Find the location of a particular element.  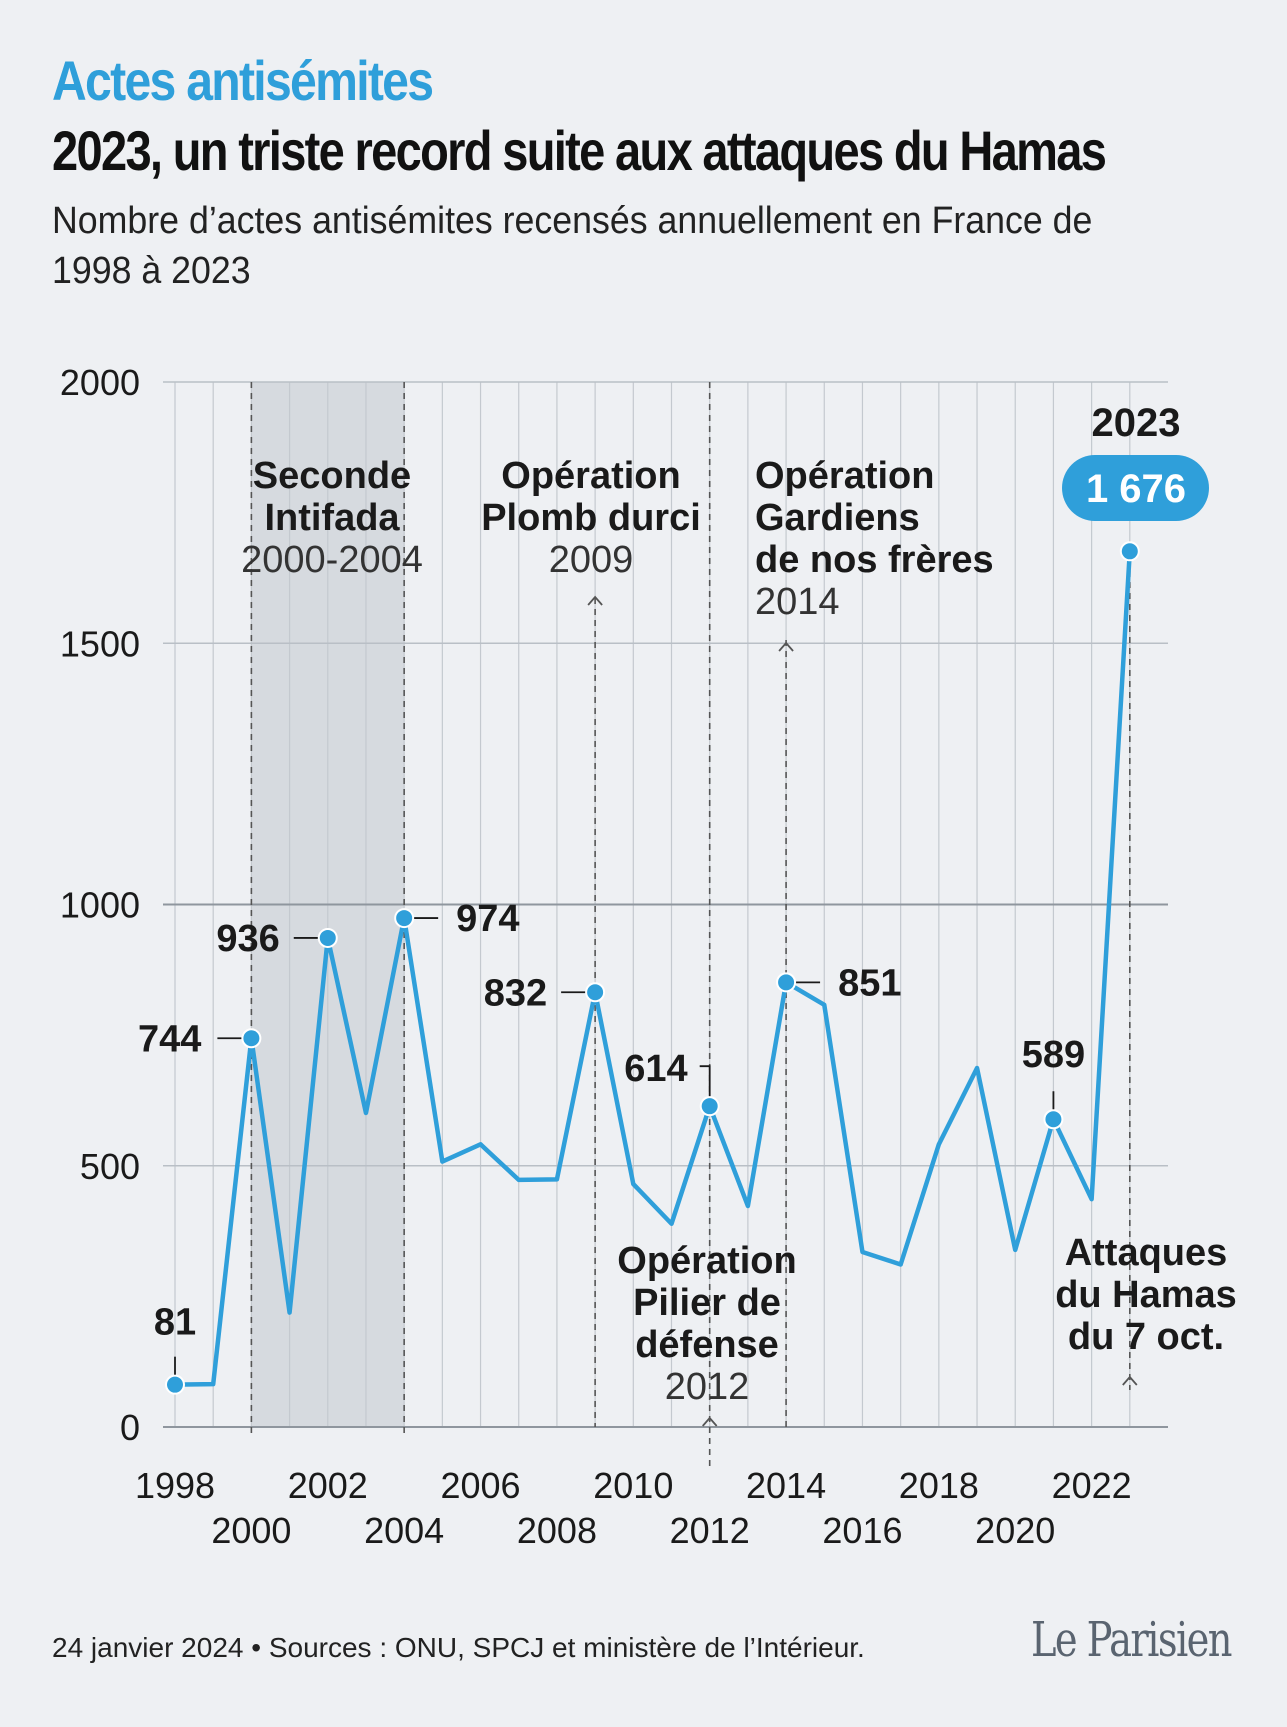

highlight-pill is located at coordinates (1135, 488).